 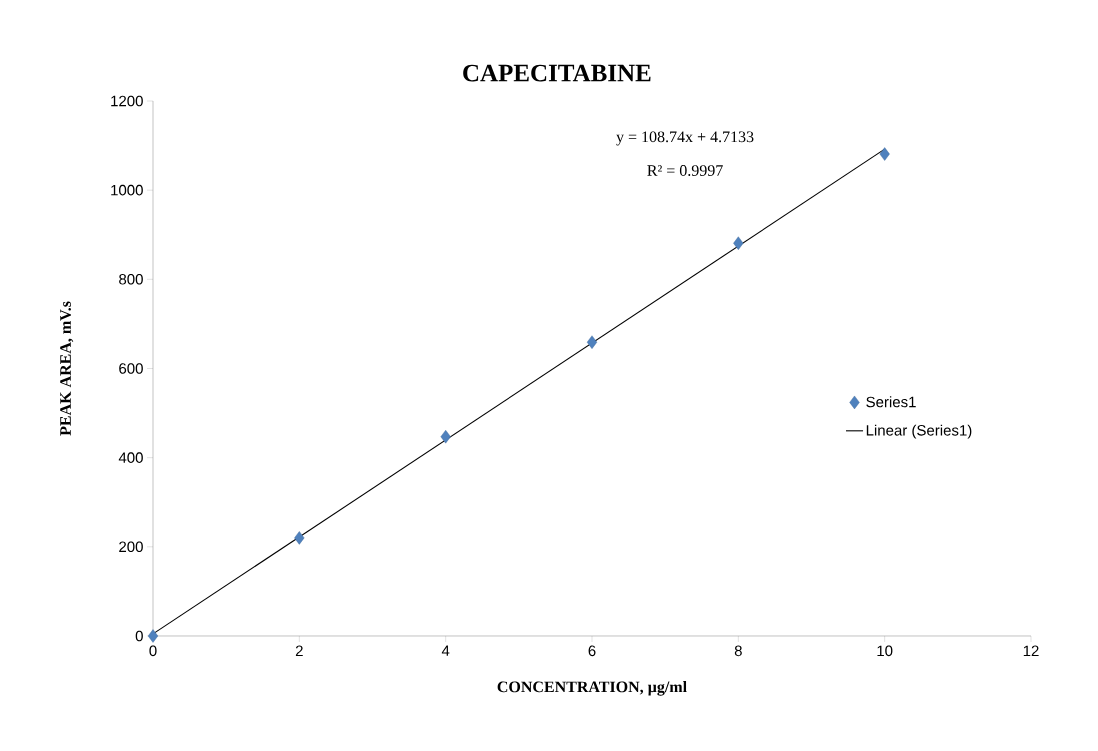 I want to click on annotation: y = 108.74x + 4.7133, so click(x=685, y=138).